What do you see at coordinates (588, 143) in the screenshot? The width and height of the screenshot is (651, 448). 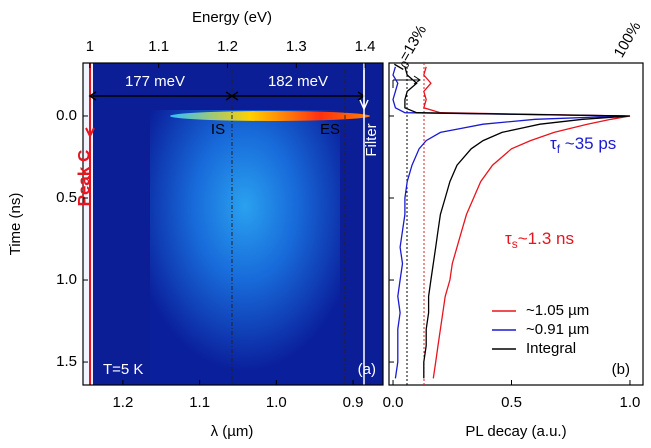 I see `text: ~35 ps` at bounding box center [588, 143].